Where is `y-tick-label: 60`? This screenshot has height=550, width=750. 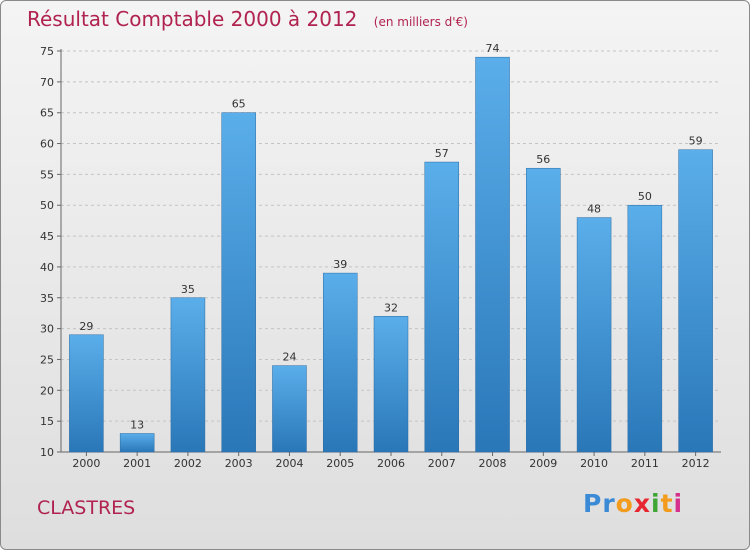
y-tick-label: 60 is located at coordinates (47, 144).